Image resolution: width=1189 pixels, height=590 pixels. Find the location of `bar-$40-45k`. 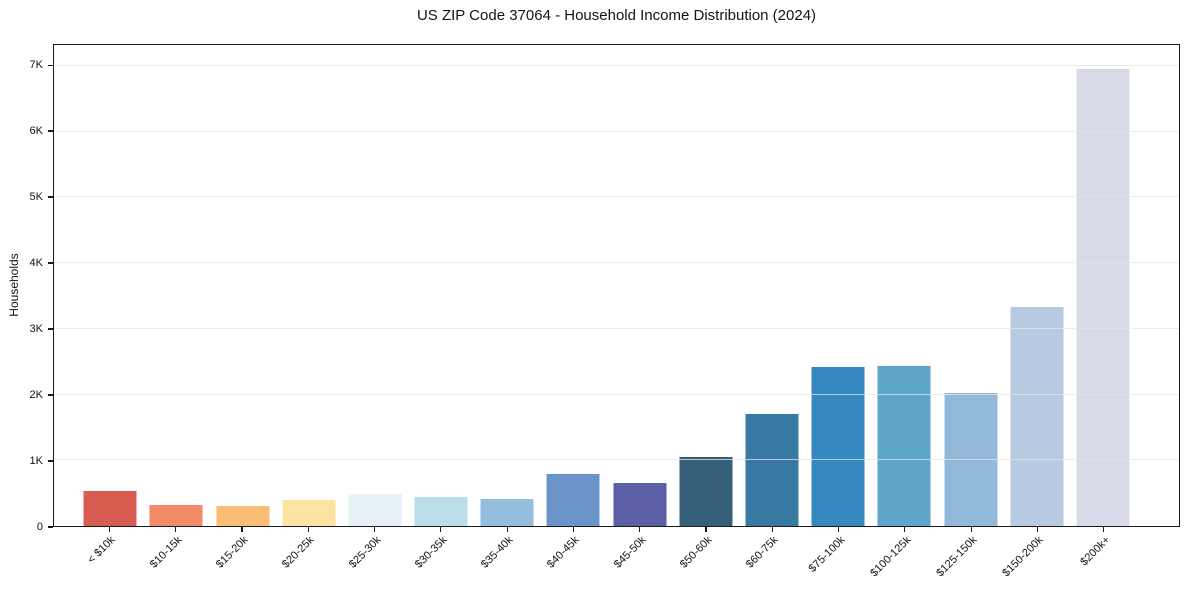

bar-$40-45k is located at coordinates (573, 500).